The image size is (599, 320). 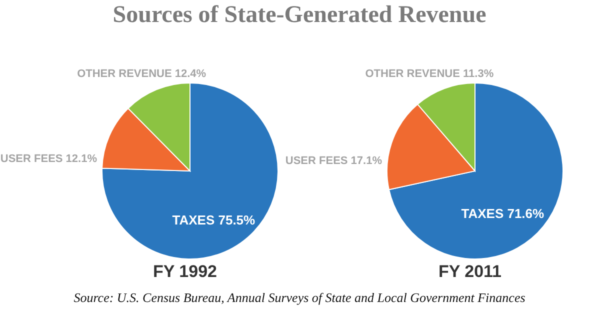 What do you see at coordinates (300, 15) in the screenshot?
I see `chart-title: Sources of State-Generated Revenue` at bounding box center [300, 15].